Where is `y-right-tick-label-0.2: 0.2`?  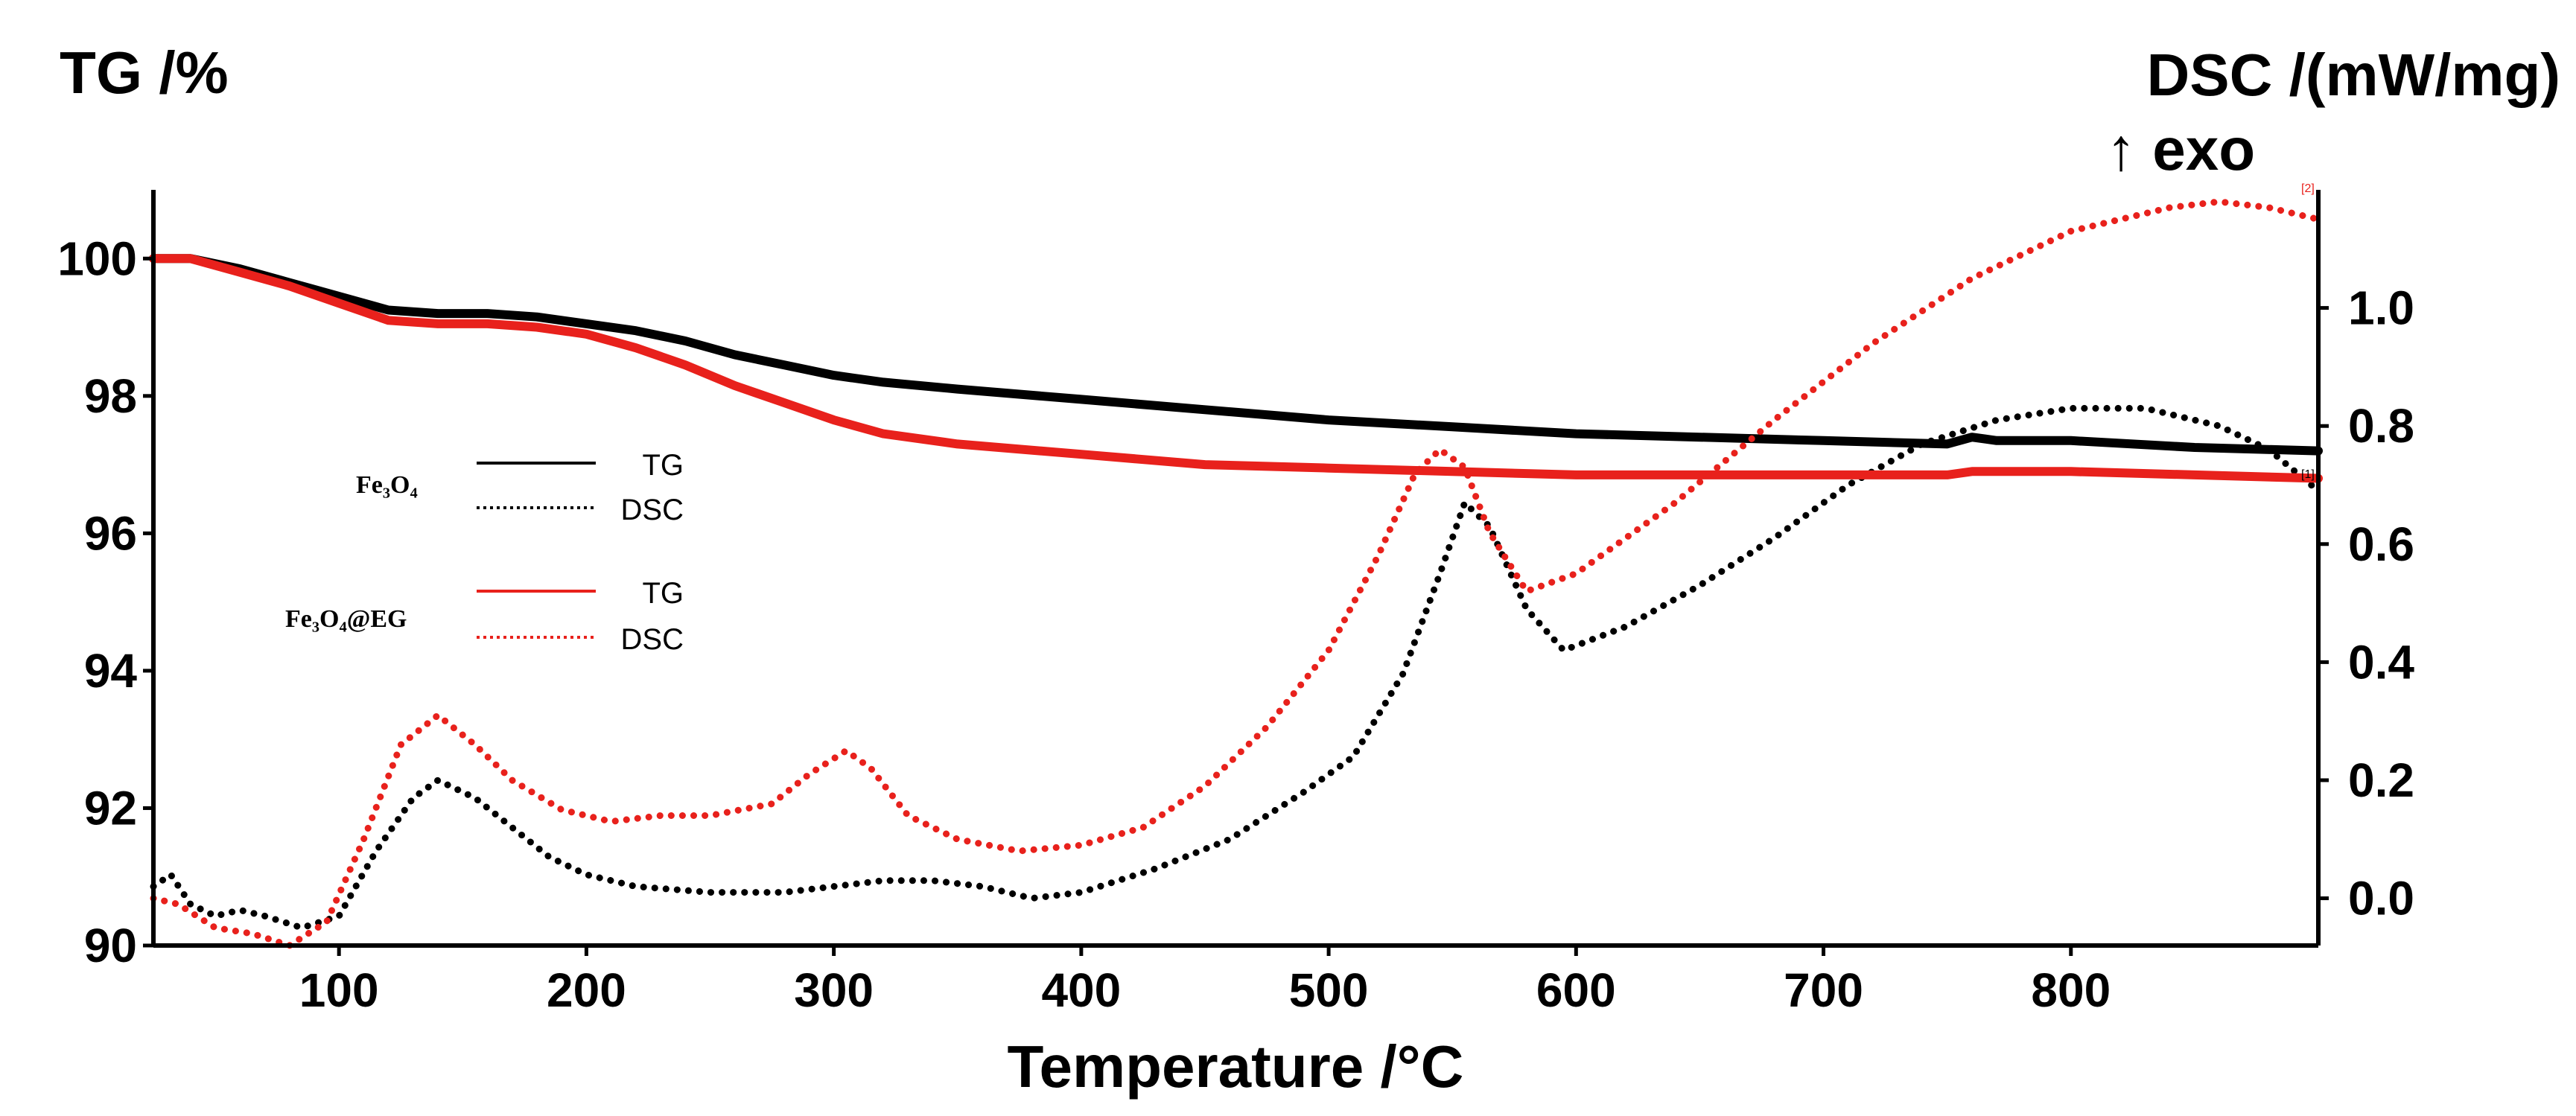
y-right-tick-label-0.2: 0.2 is located at coordinates (2381, 780).